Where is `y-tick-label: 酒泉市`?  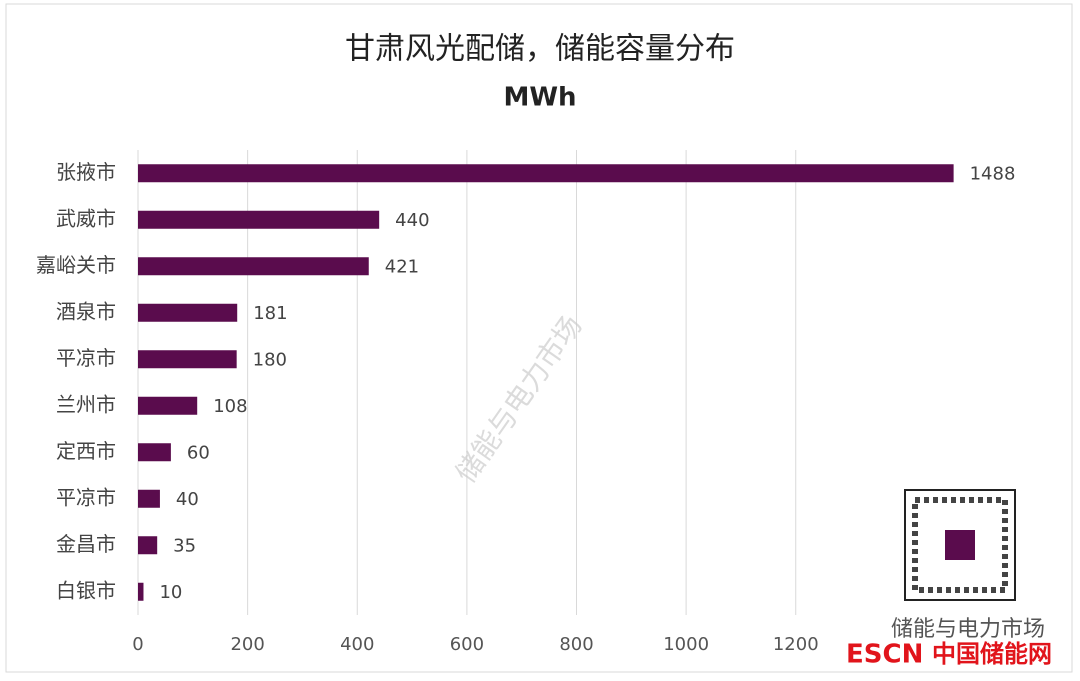 y-tick-label: 酒泉市 is located at coordinates (86, 311).